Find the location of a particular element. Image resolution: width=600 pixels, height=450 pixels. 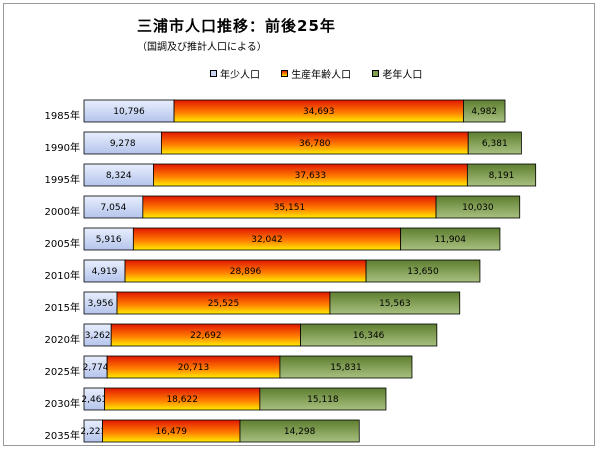

data-label-elderly: 6,381 is located at coordinates (495, 144).